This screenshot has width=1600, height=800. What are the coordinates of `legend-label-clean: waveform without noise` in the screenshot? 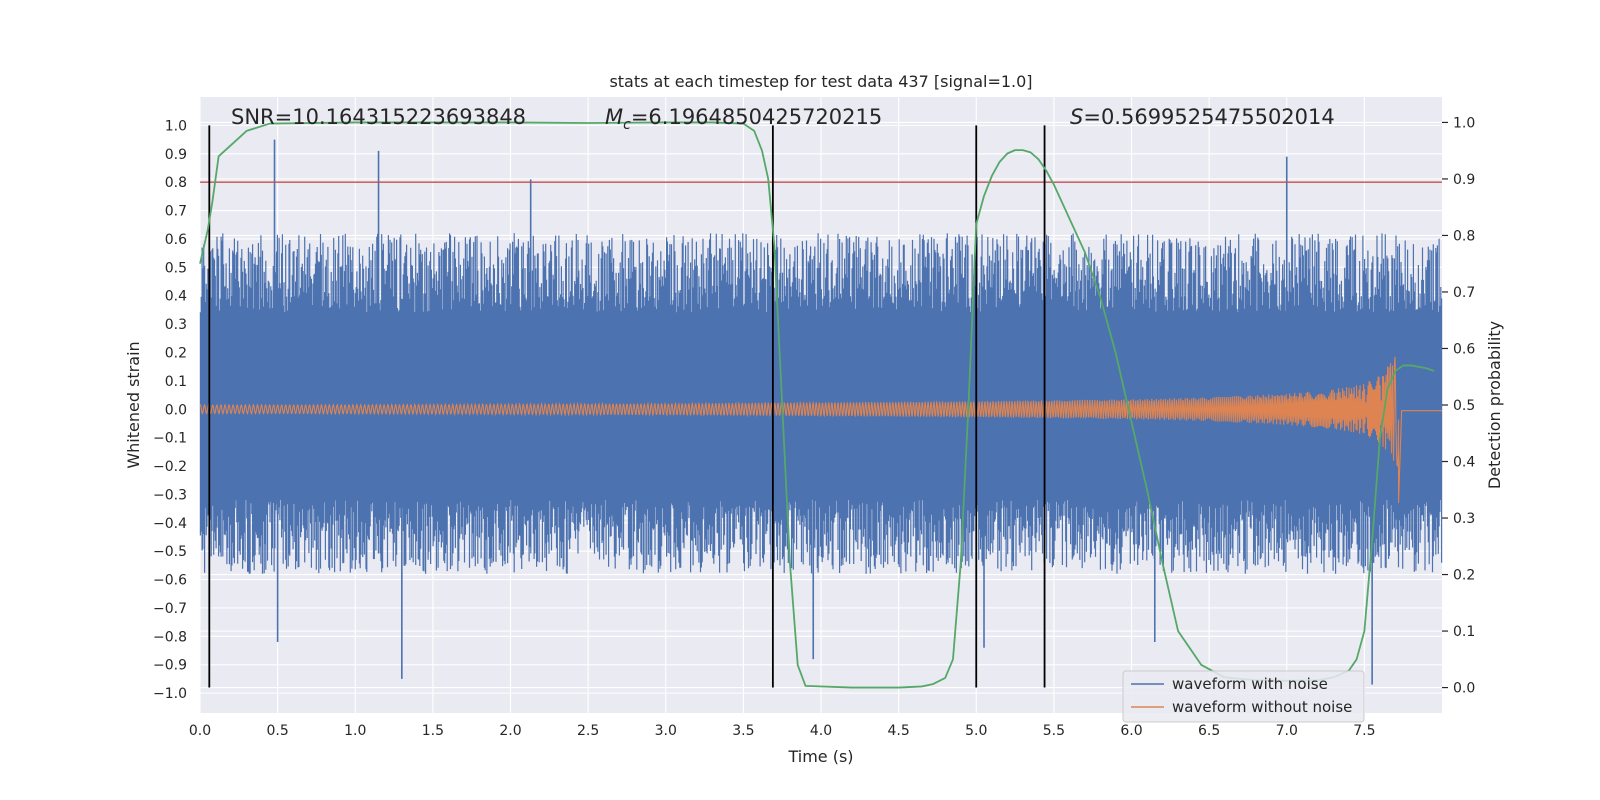 It's located at (1262, 707).